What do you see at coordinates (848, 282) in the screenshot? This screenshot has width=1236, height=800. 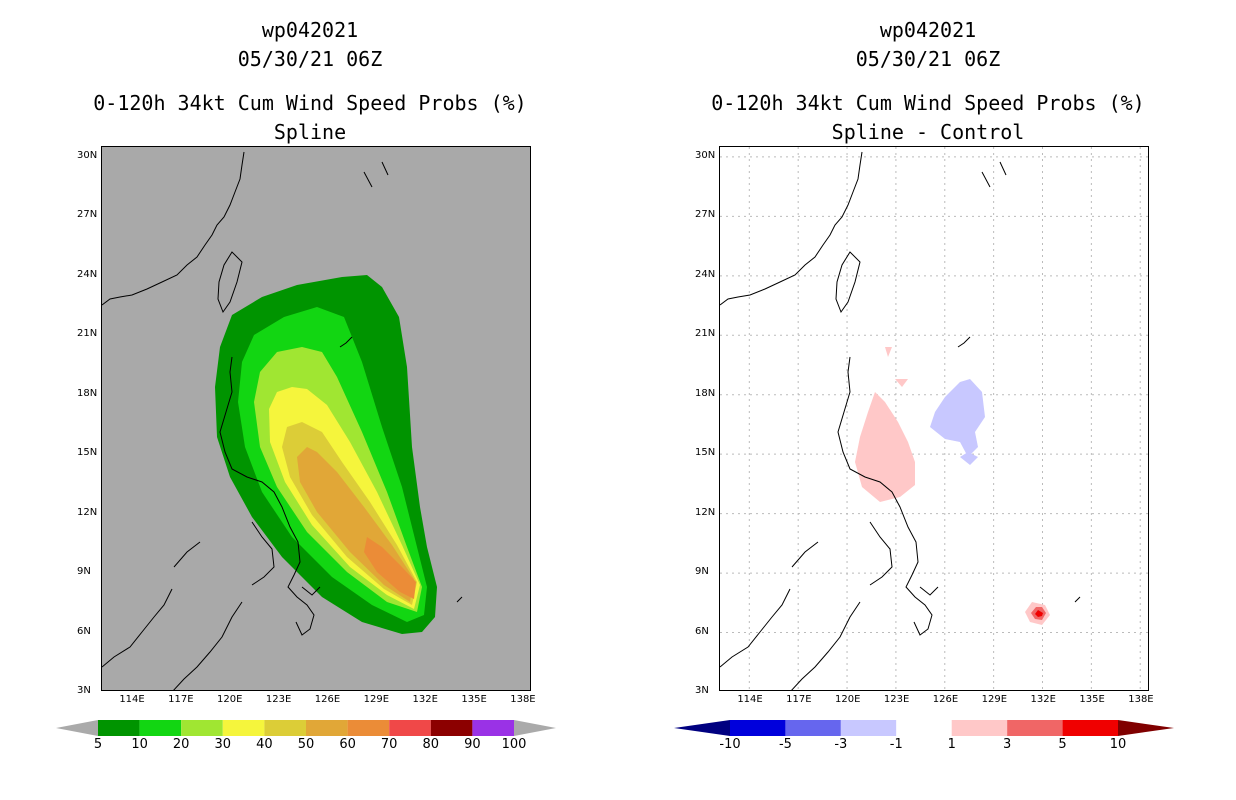 I see `right-taiwan-outline` at bounding box center [848, 282].